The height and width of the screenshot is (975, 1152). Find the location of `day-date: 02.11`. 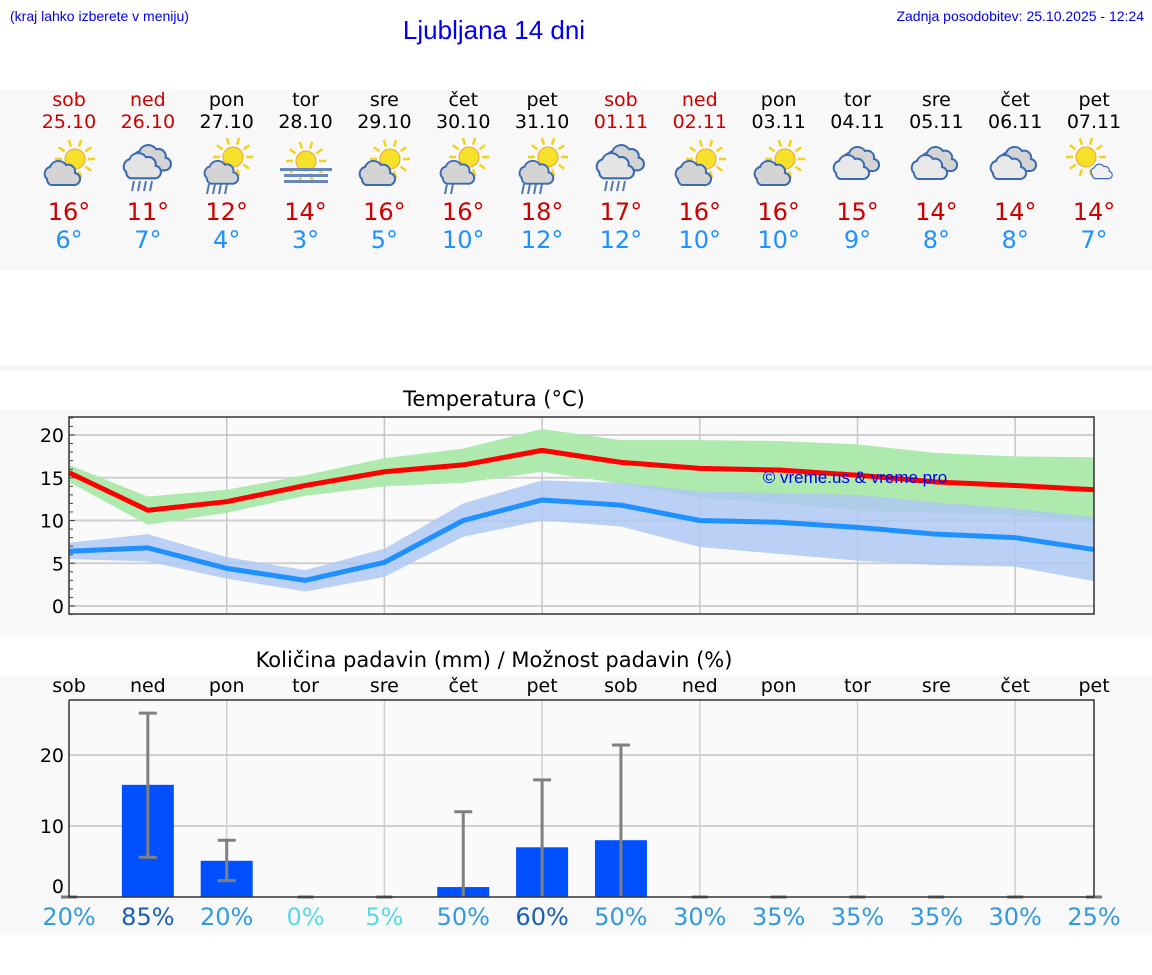

day-date: 02.11 is located at coordinates (699, 122).